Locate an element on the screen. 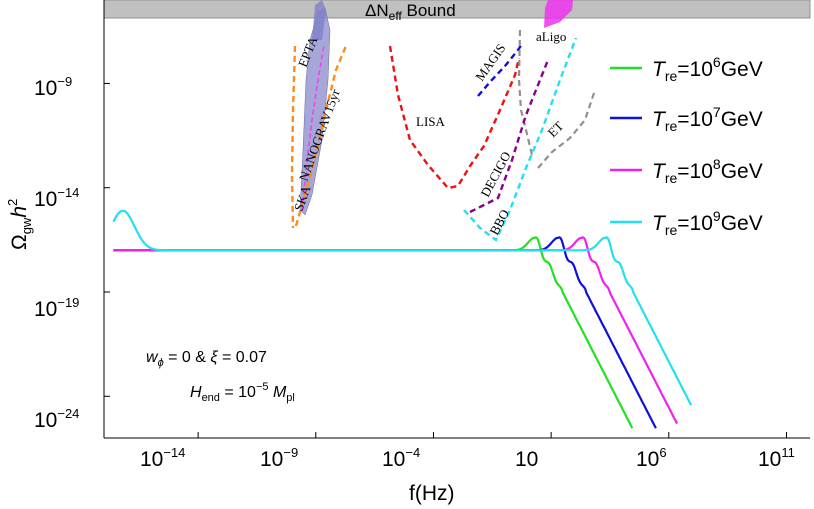 Image resolution: width=814 pixels, height=509 pixels. legend-item: Tre=107GeV is located at coordinates (686, 119).